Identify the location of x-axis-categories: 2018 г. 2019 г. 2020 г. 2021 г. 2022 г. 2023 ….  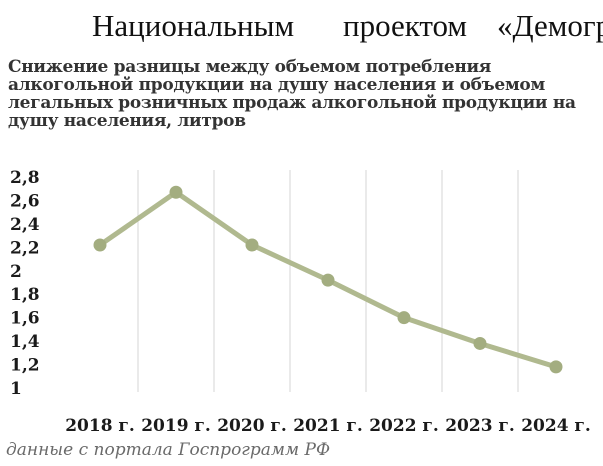
(328, 426).